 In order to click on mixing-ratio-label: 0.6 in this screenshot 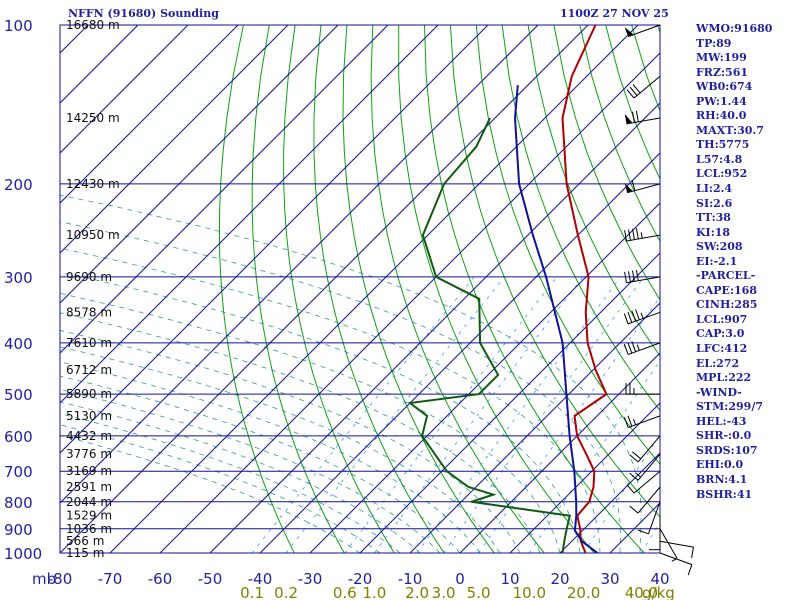, I will do `click(345, 592)`.